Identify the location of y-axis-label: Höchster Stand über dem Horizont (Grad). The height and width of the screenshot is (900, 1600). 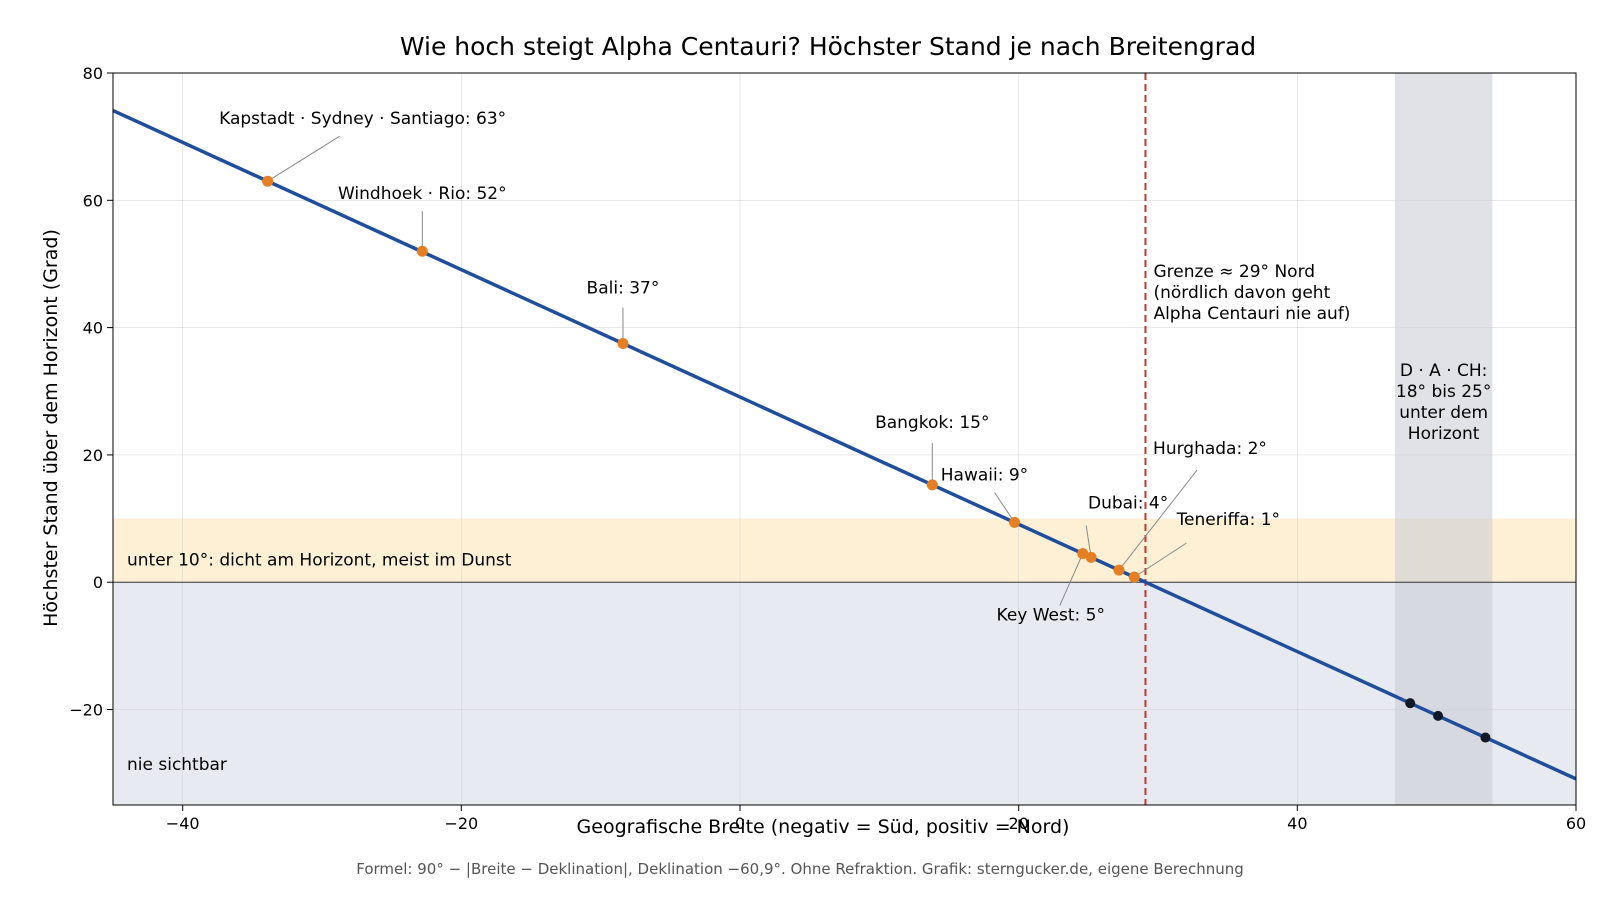
(51, 428).